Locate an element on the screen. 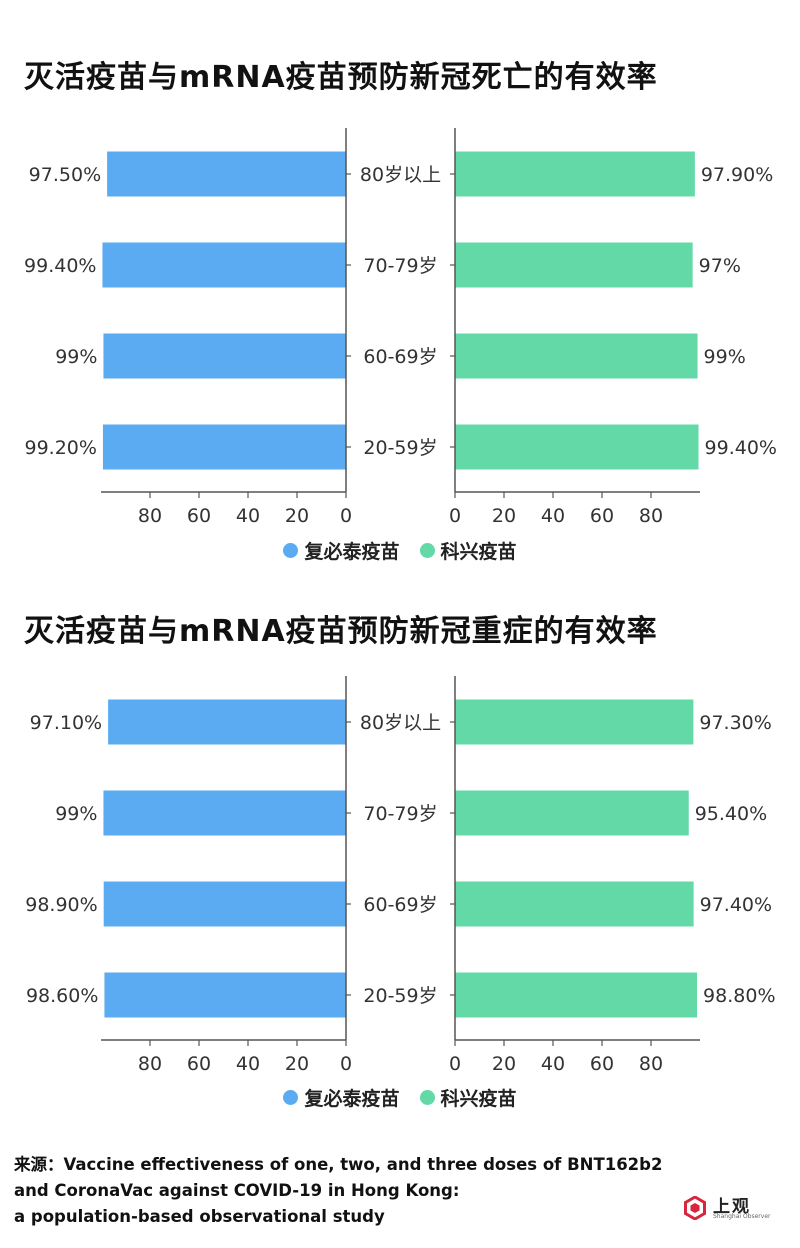 This screenshot has height=1248, width=800. chart-title: 灭活疫苗与mRNA疫苗预防新冠死亡的有效率 is located at coordinates (341, 77).